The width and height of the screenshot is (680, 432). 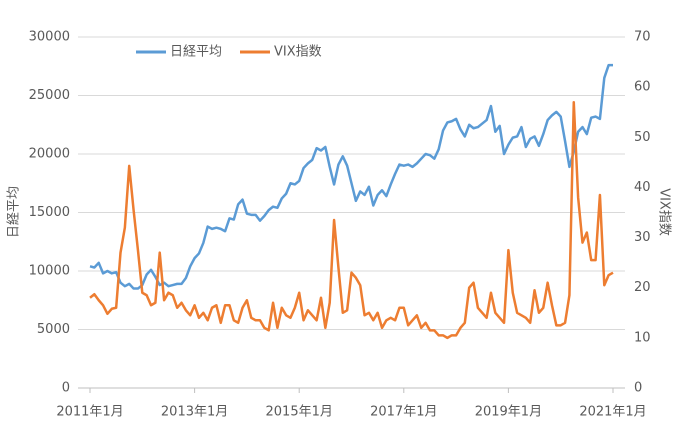 I want to click on y2-tick-label: 10, so click(x=642, y=337).